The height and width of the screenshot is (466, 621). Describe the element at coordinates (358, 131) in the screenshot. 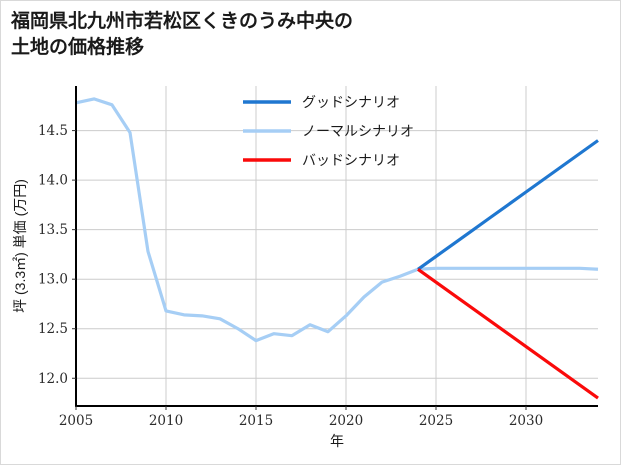

I see `legend-label: ノーマルシナリオ` at that location.